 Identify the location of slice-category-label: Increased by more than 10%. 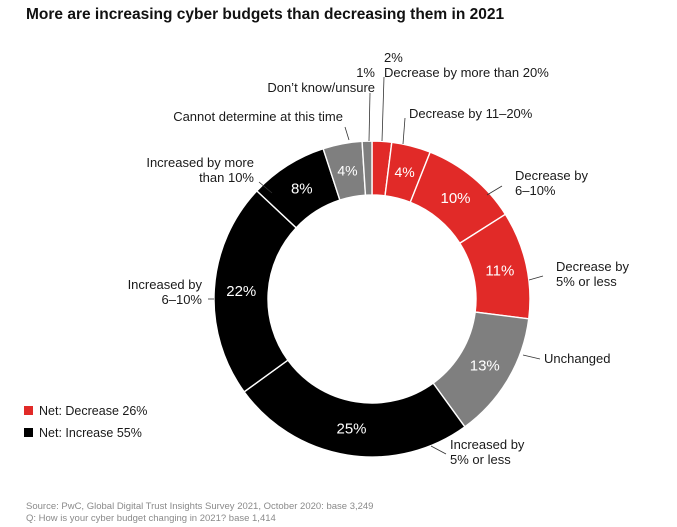
(200, 170).